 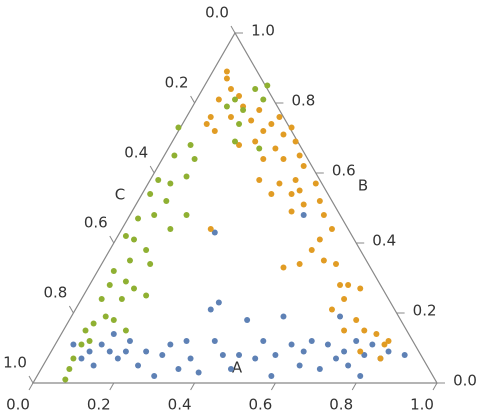 What do you see at coordinates (260, 405) in the screenshot?
I see `x-tick-label: 0.6` at bounding box center [260, 405].